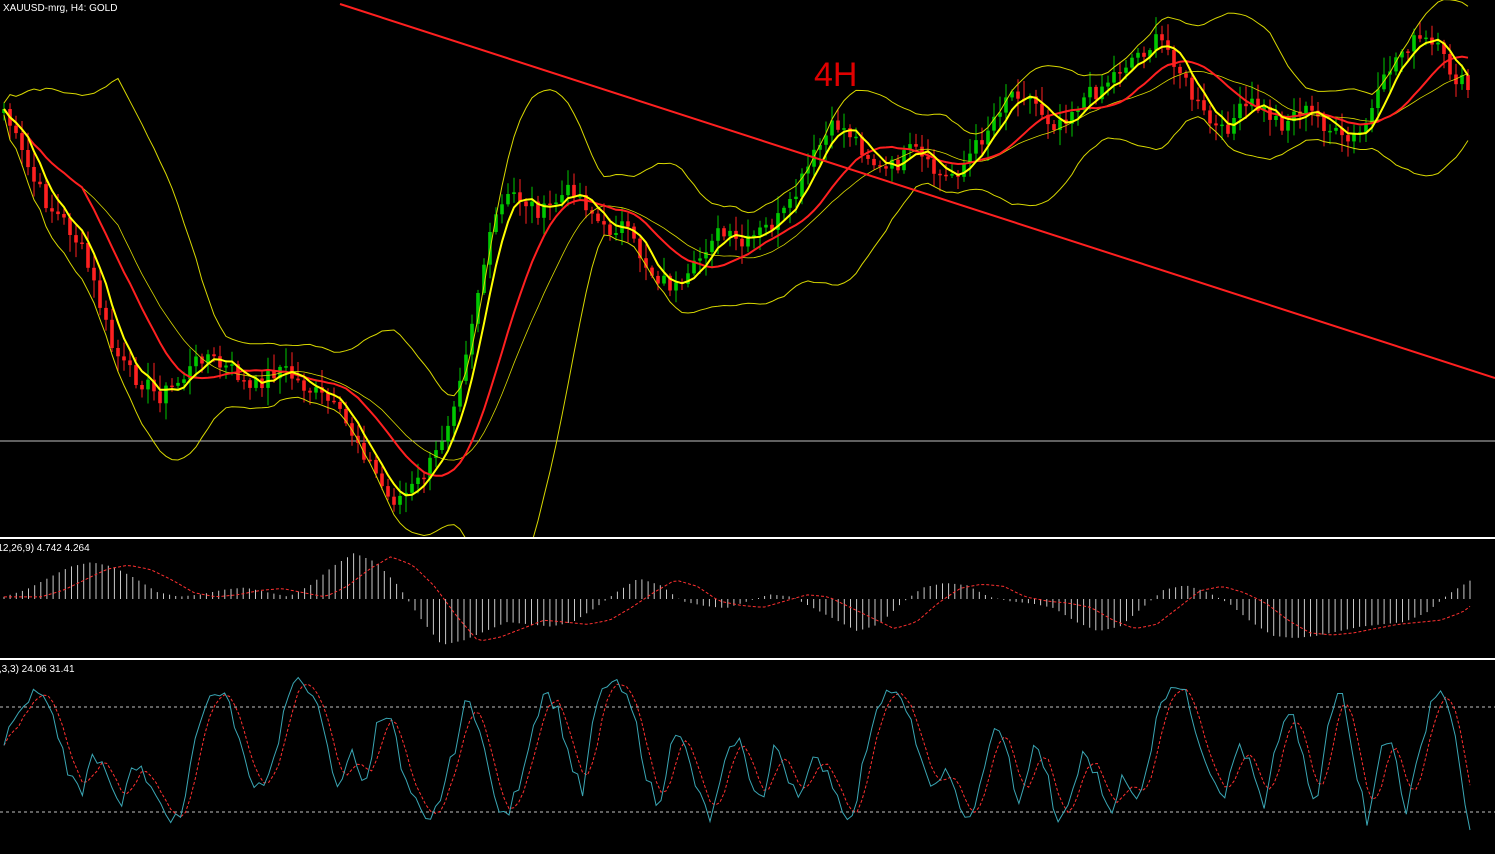  I want to click on chart-title: XAUUSD-mrg, H4: GOLD, so click(60, 8).